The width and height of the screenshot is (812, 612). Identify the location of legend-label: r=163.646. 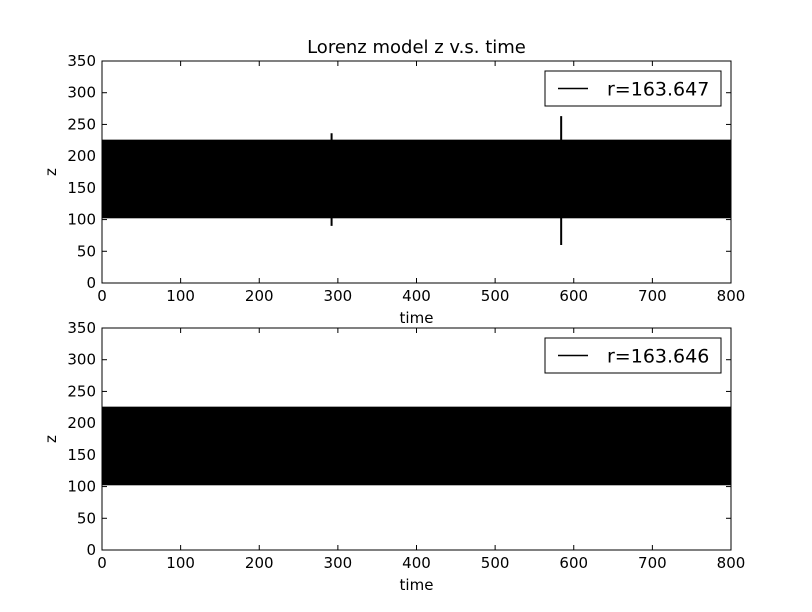
(658, 357).